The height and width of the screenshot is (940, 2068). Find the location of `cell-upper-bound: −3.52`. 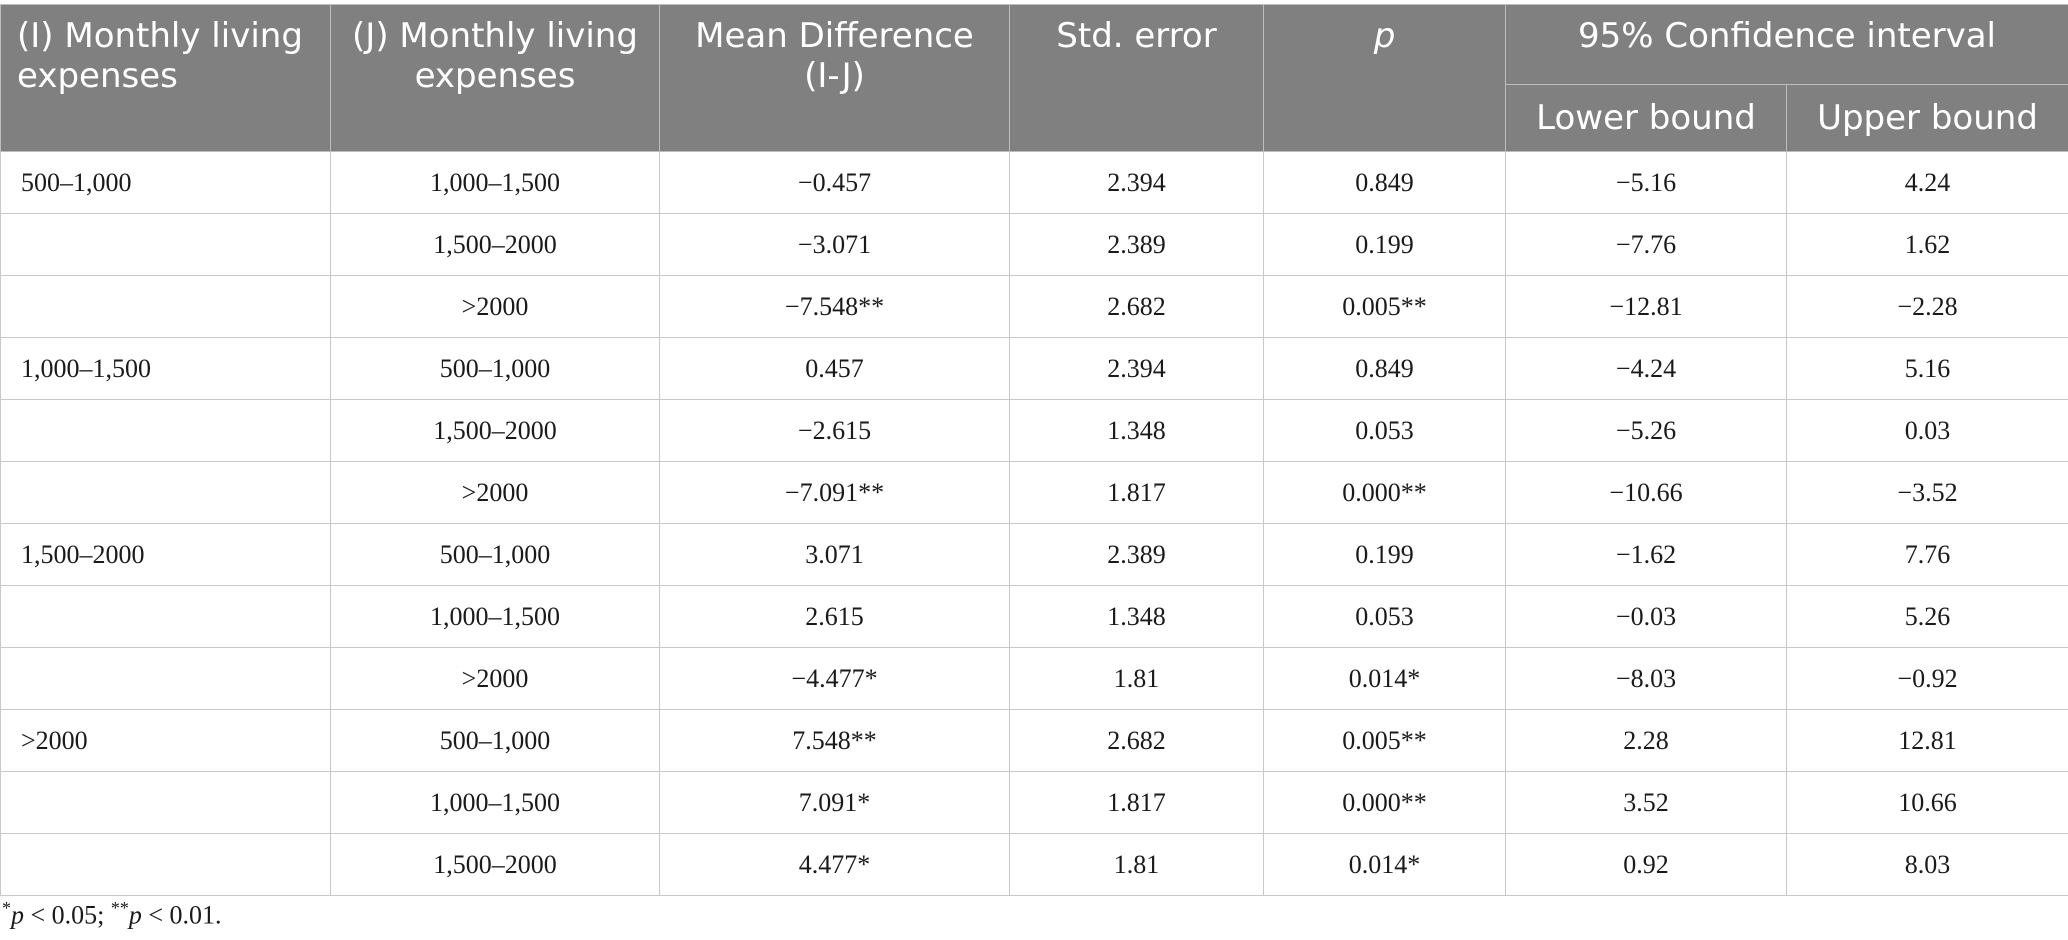

cell-upper-bound: −3.52 is located at coordinates (1926, 492).